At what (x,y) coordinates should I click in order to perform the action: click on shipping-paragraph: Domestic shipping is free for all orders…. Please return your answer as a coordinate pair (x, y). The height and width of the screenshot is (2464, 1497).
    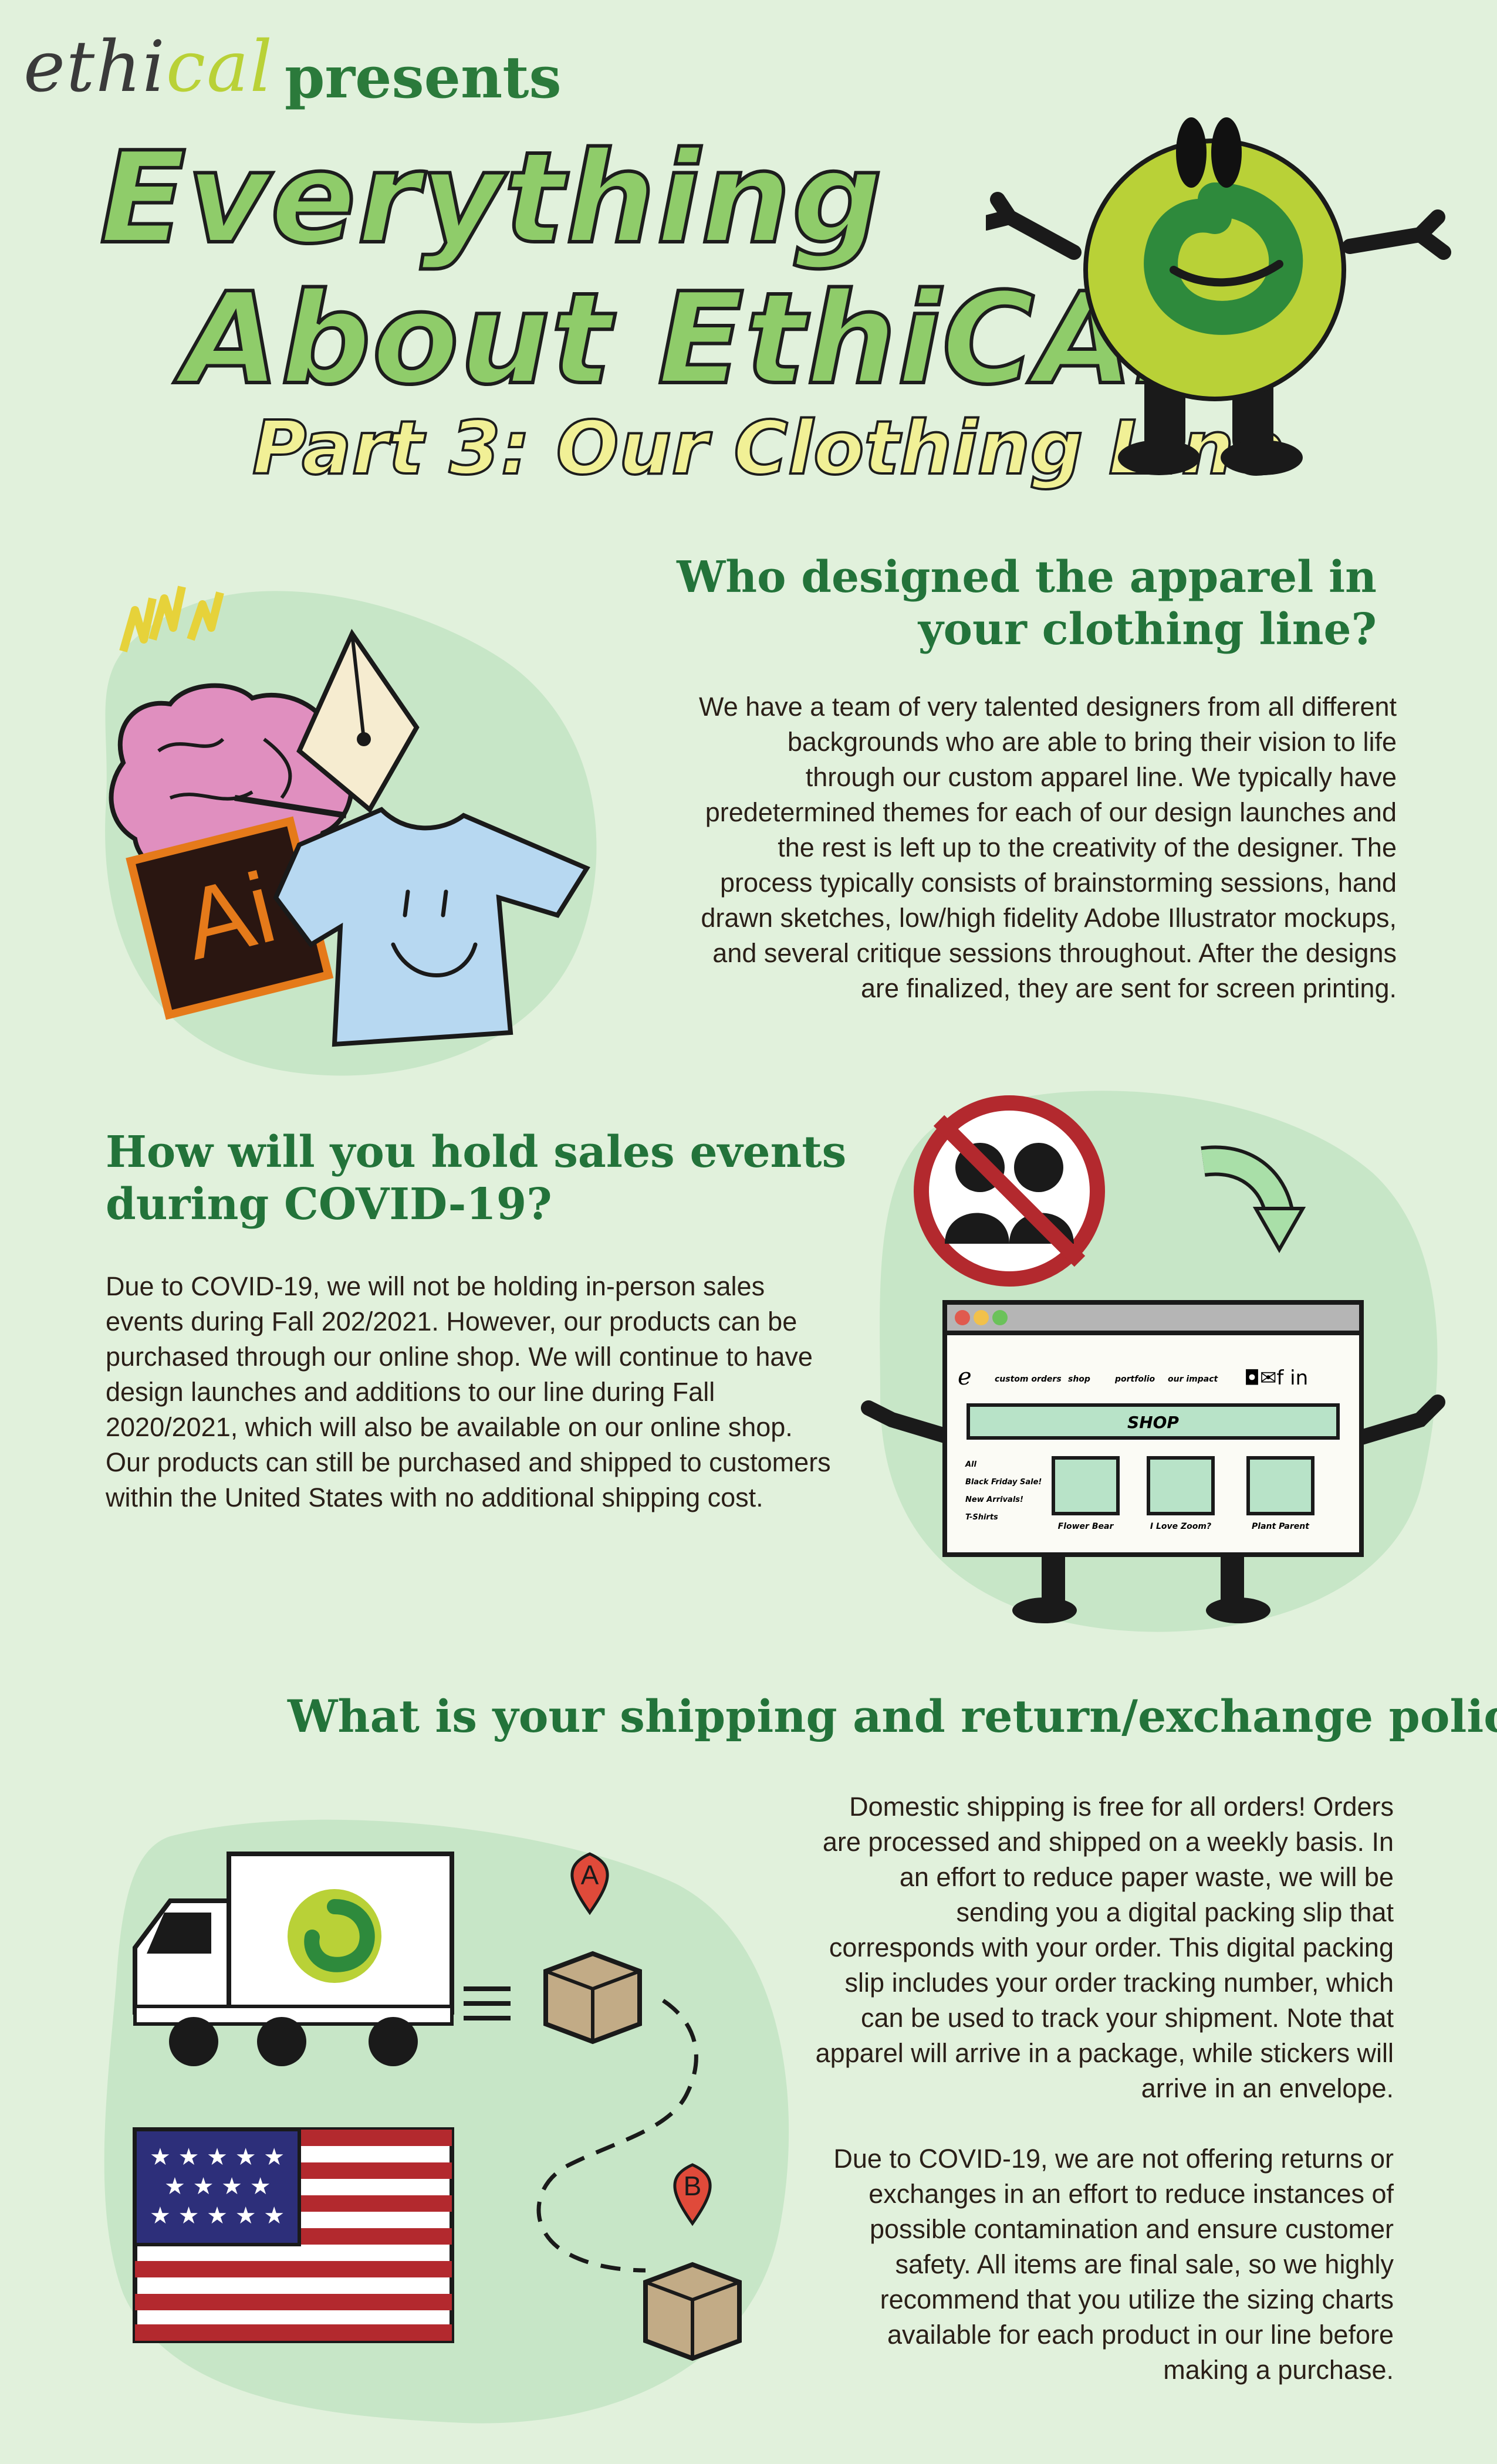
    Looking at the image, I should click on (1104, 1948).